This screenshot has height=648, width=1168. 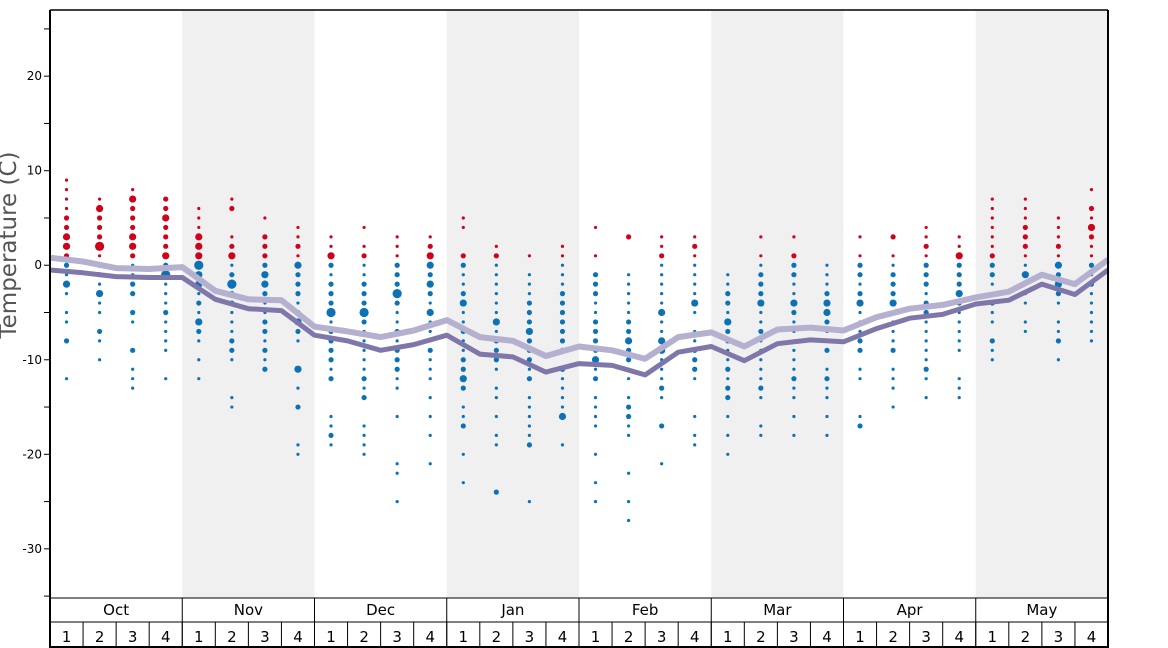 What do you see at coordinates (116, 610) in the screenshot?
I see `month-label-oct: Oct` at bounding box center [116, 610].